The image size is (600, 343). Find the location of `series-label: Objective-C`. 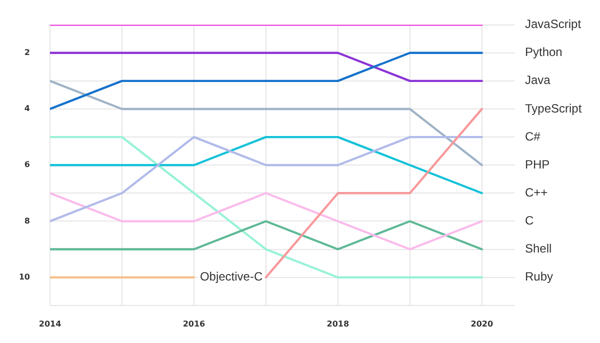

series-label: Objective-C is located at coordinates (231, 277).